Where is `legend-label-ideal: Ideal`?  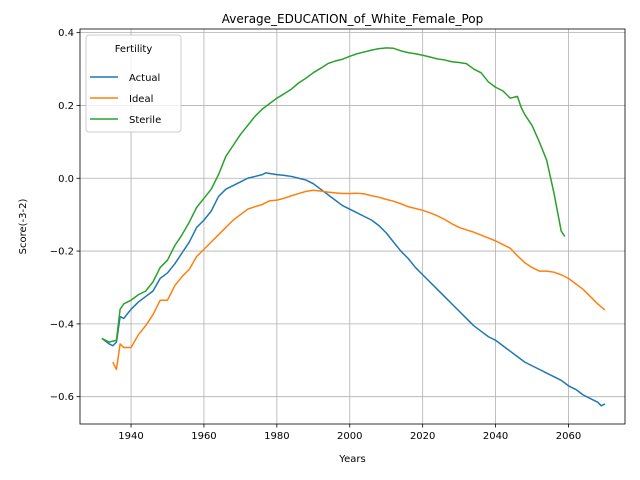 legend-label-ideal: Ideal is located at coordinates (141, 99).